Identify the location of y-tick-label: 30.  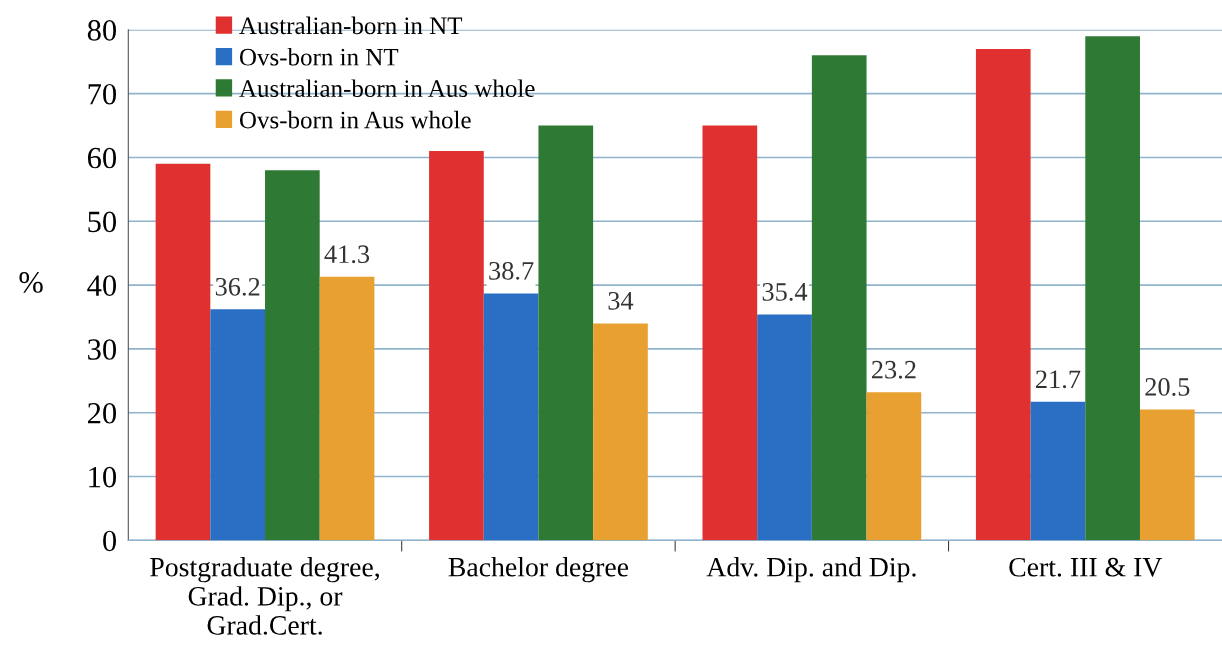
(102, 349).